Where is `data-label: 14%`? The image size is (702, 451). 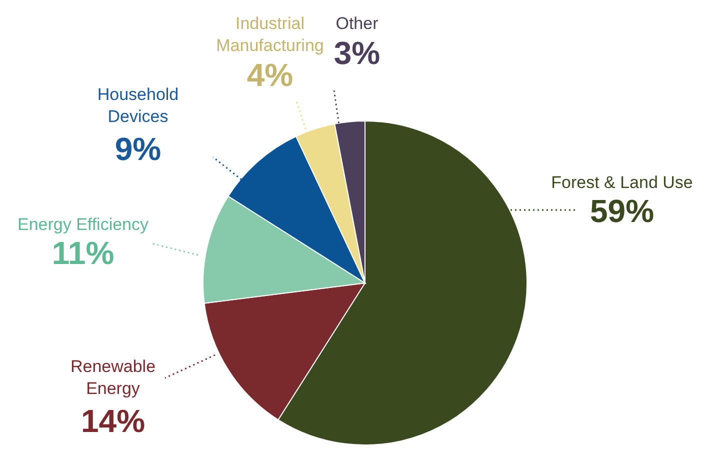
data-label: 14% is located at coordinates (113, 421).